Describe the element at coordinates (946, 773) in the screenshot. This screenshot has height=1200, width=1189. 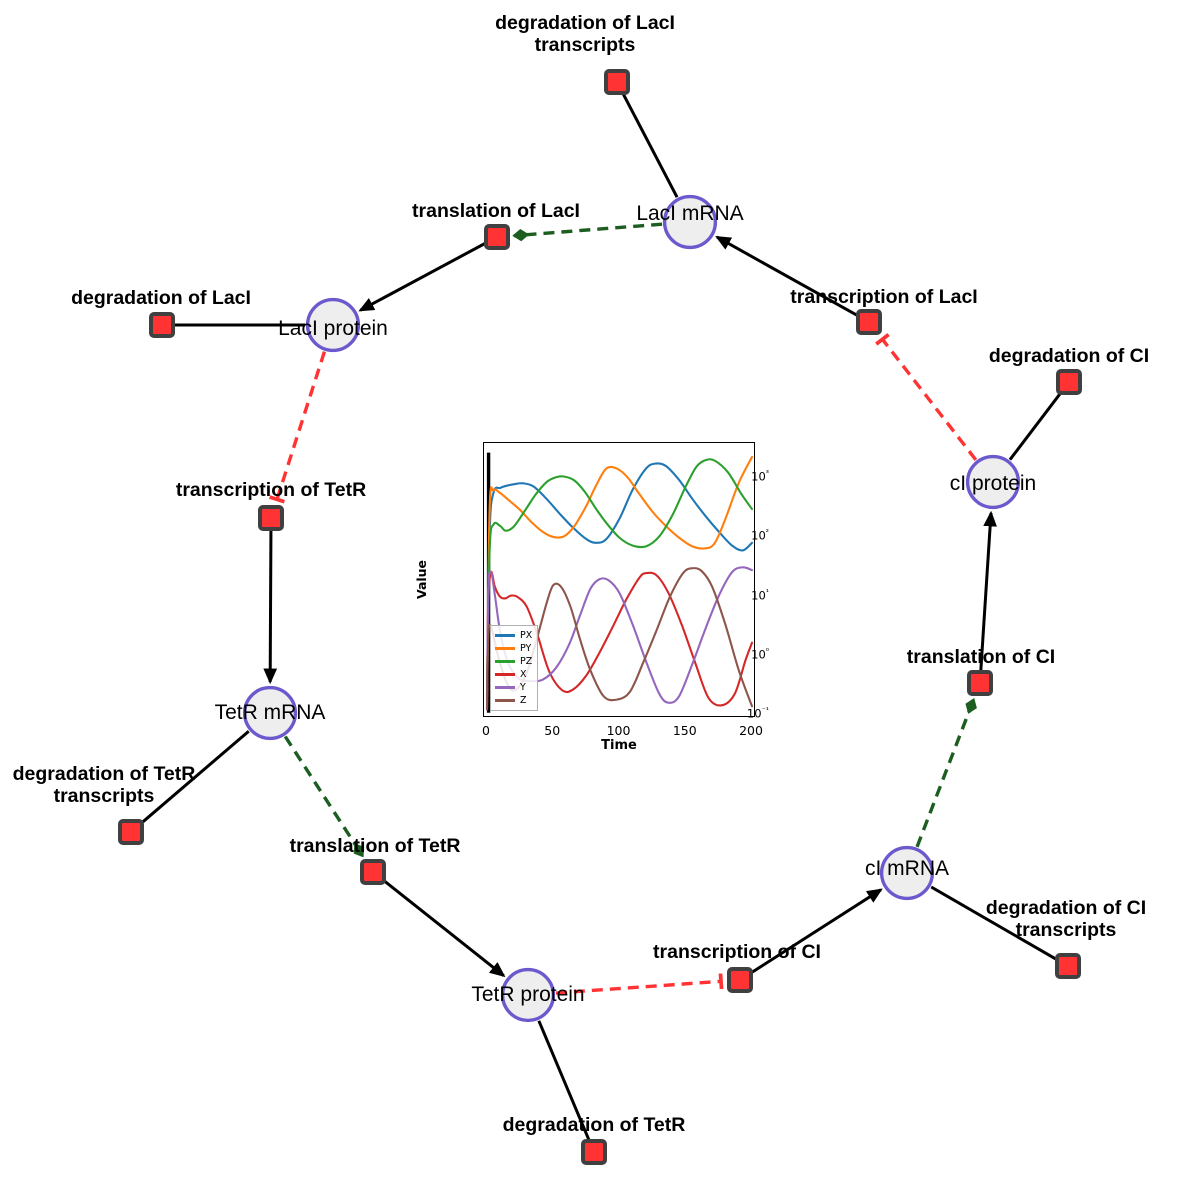
I see `edge-ci_mrna-to-translation_ci` at that location.